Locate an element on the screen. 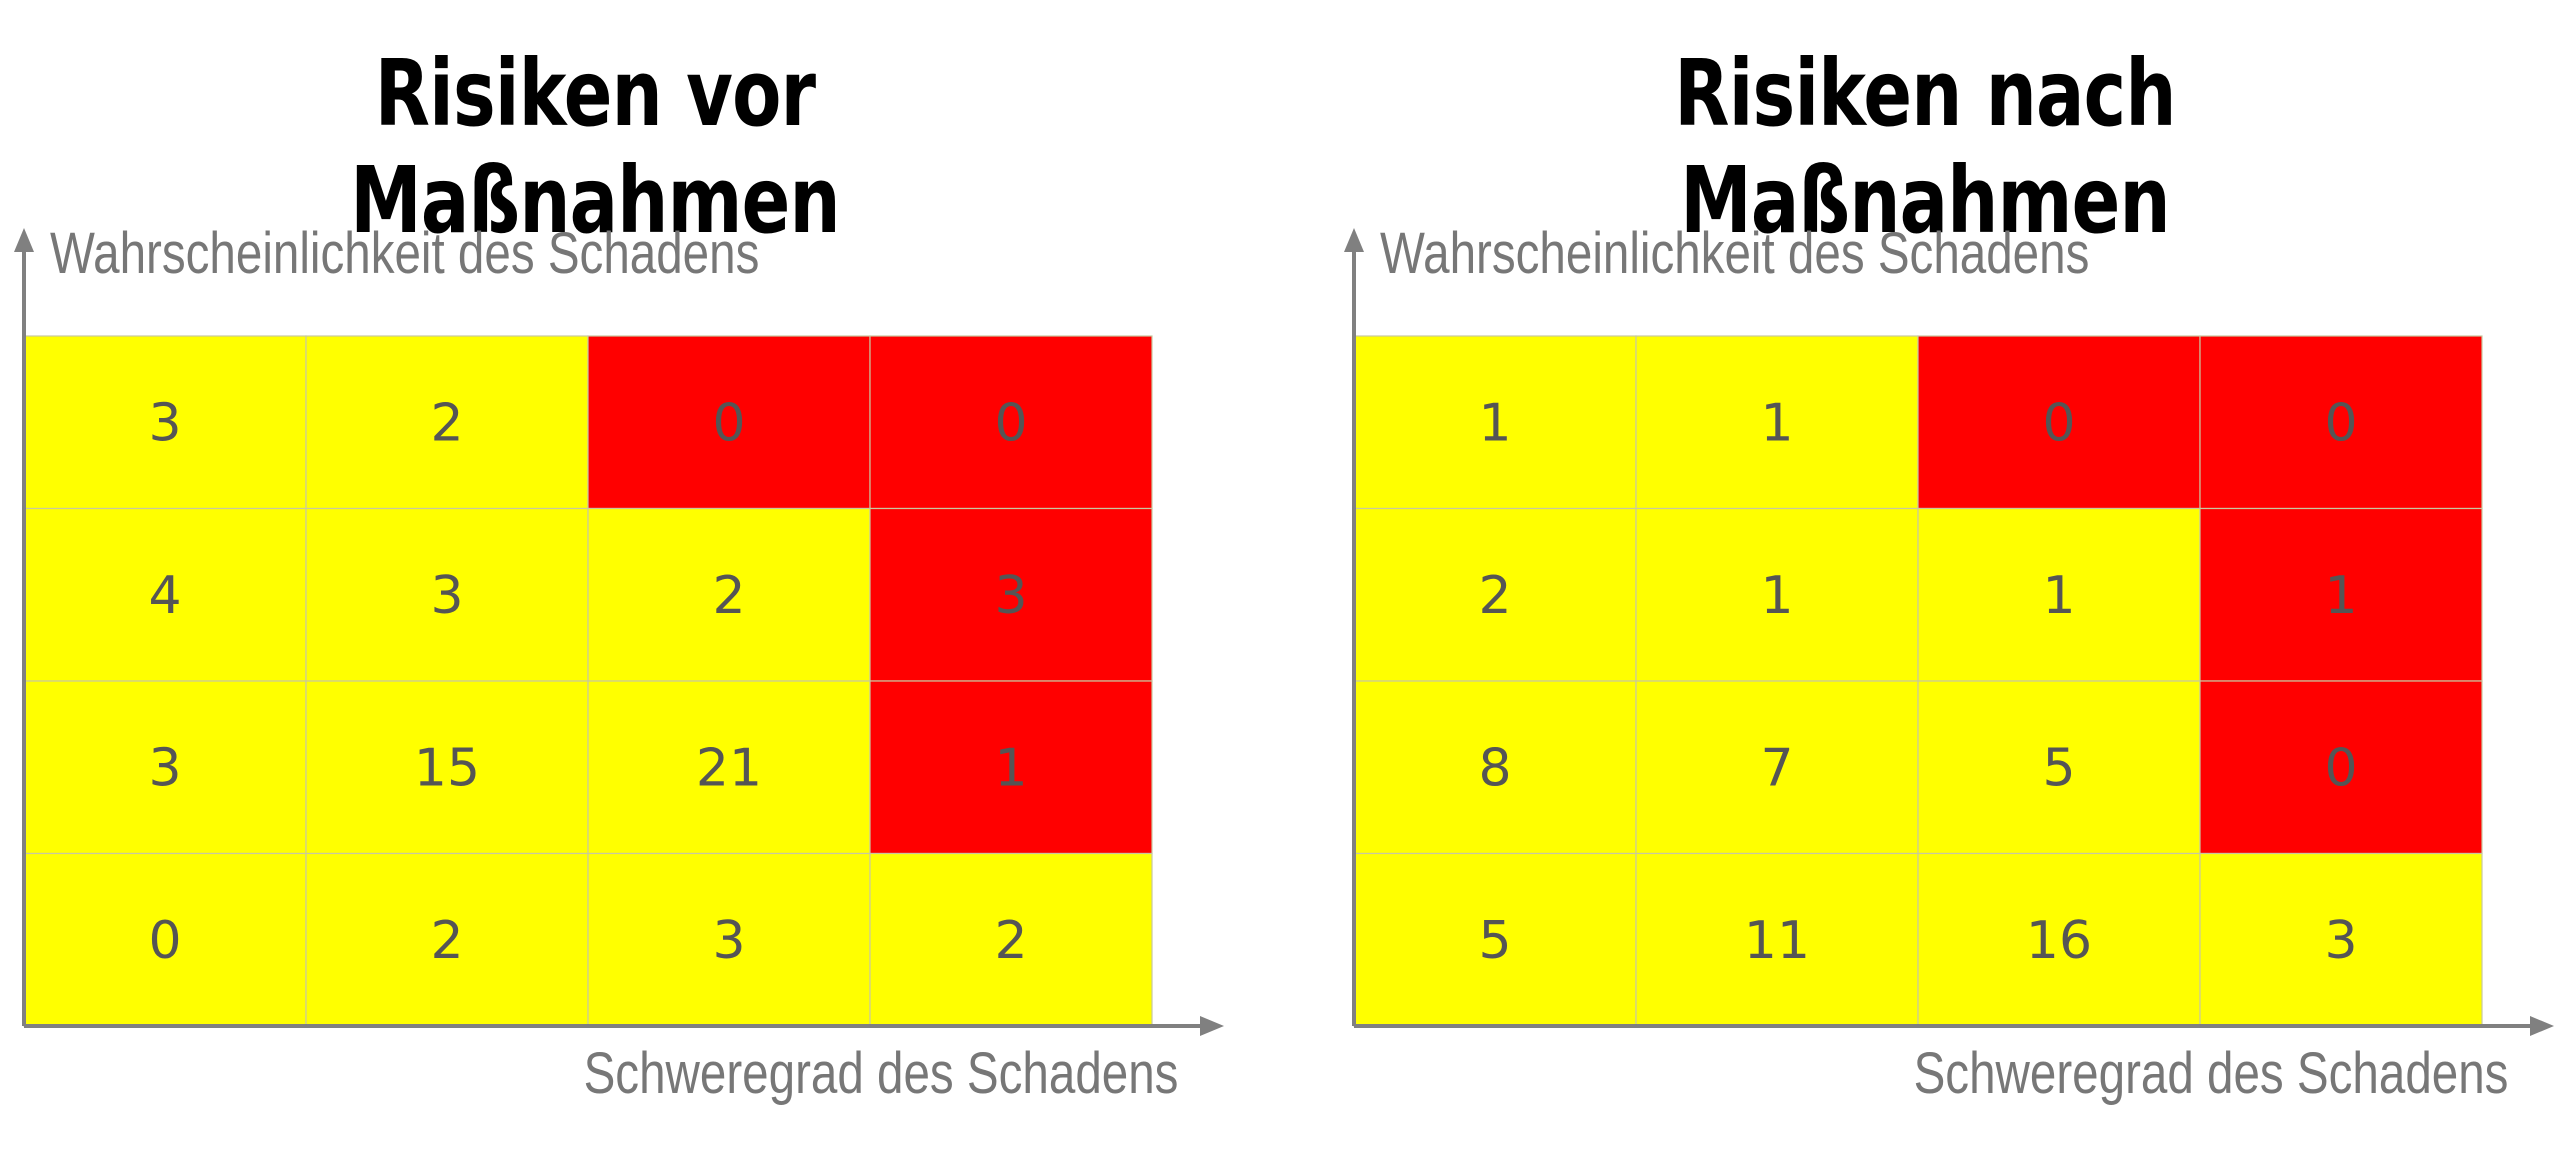 The height and width of the screenshot is (1152, 2560). cell-value: 16 is located at coordinates (2059, 941).